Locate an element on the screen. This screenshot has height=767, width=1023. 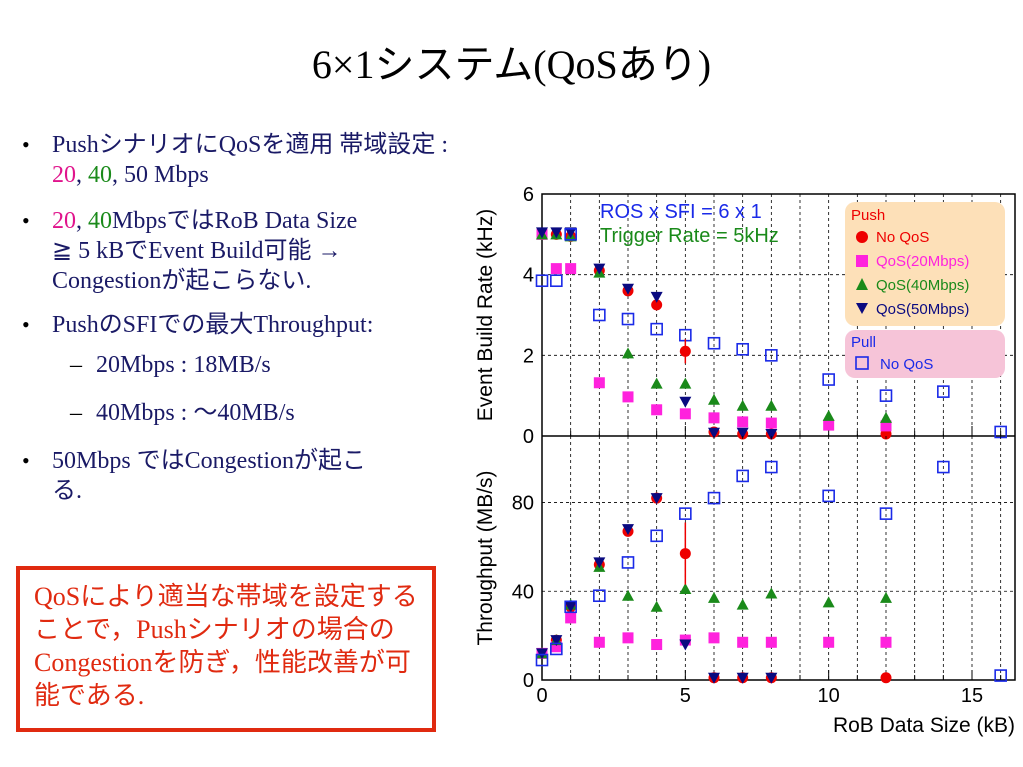
sub-bullet-2-text: 40Mbps : ～40MB/s is located at coordinates (195, 413).